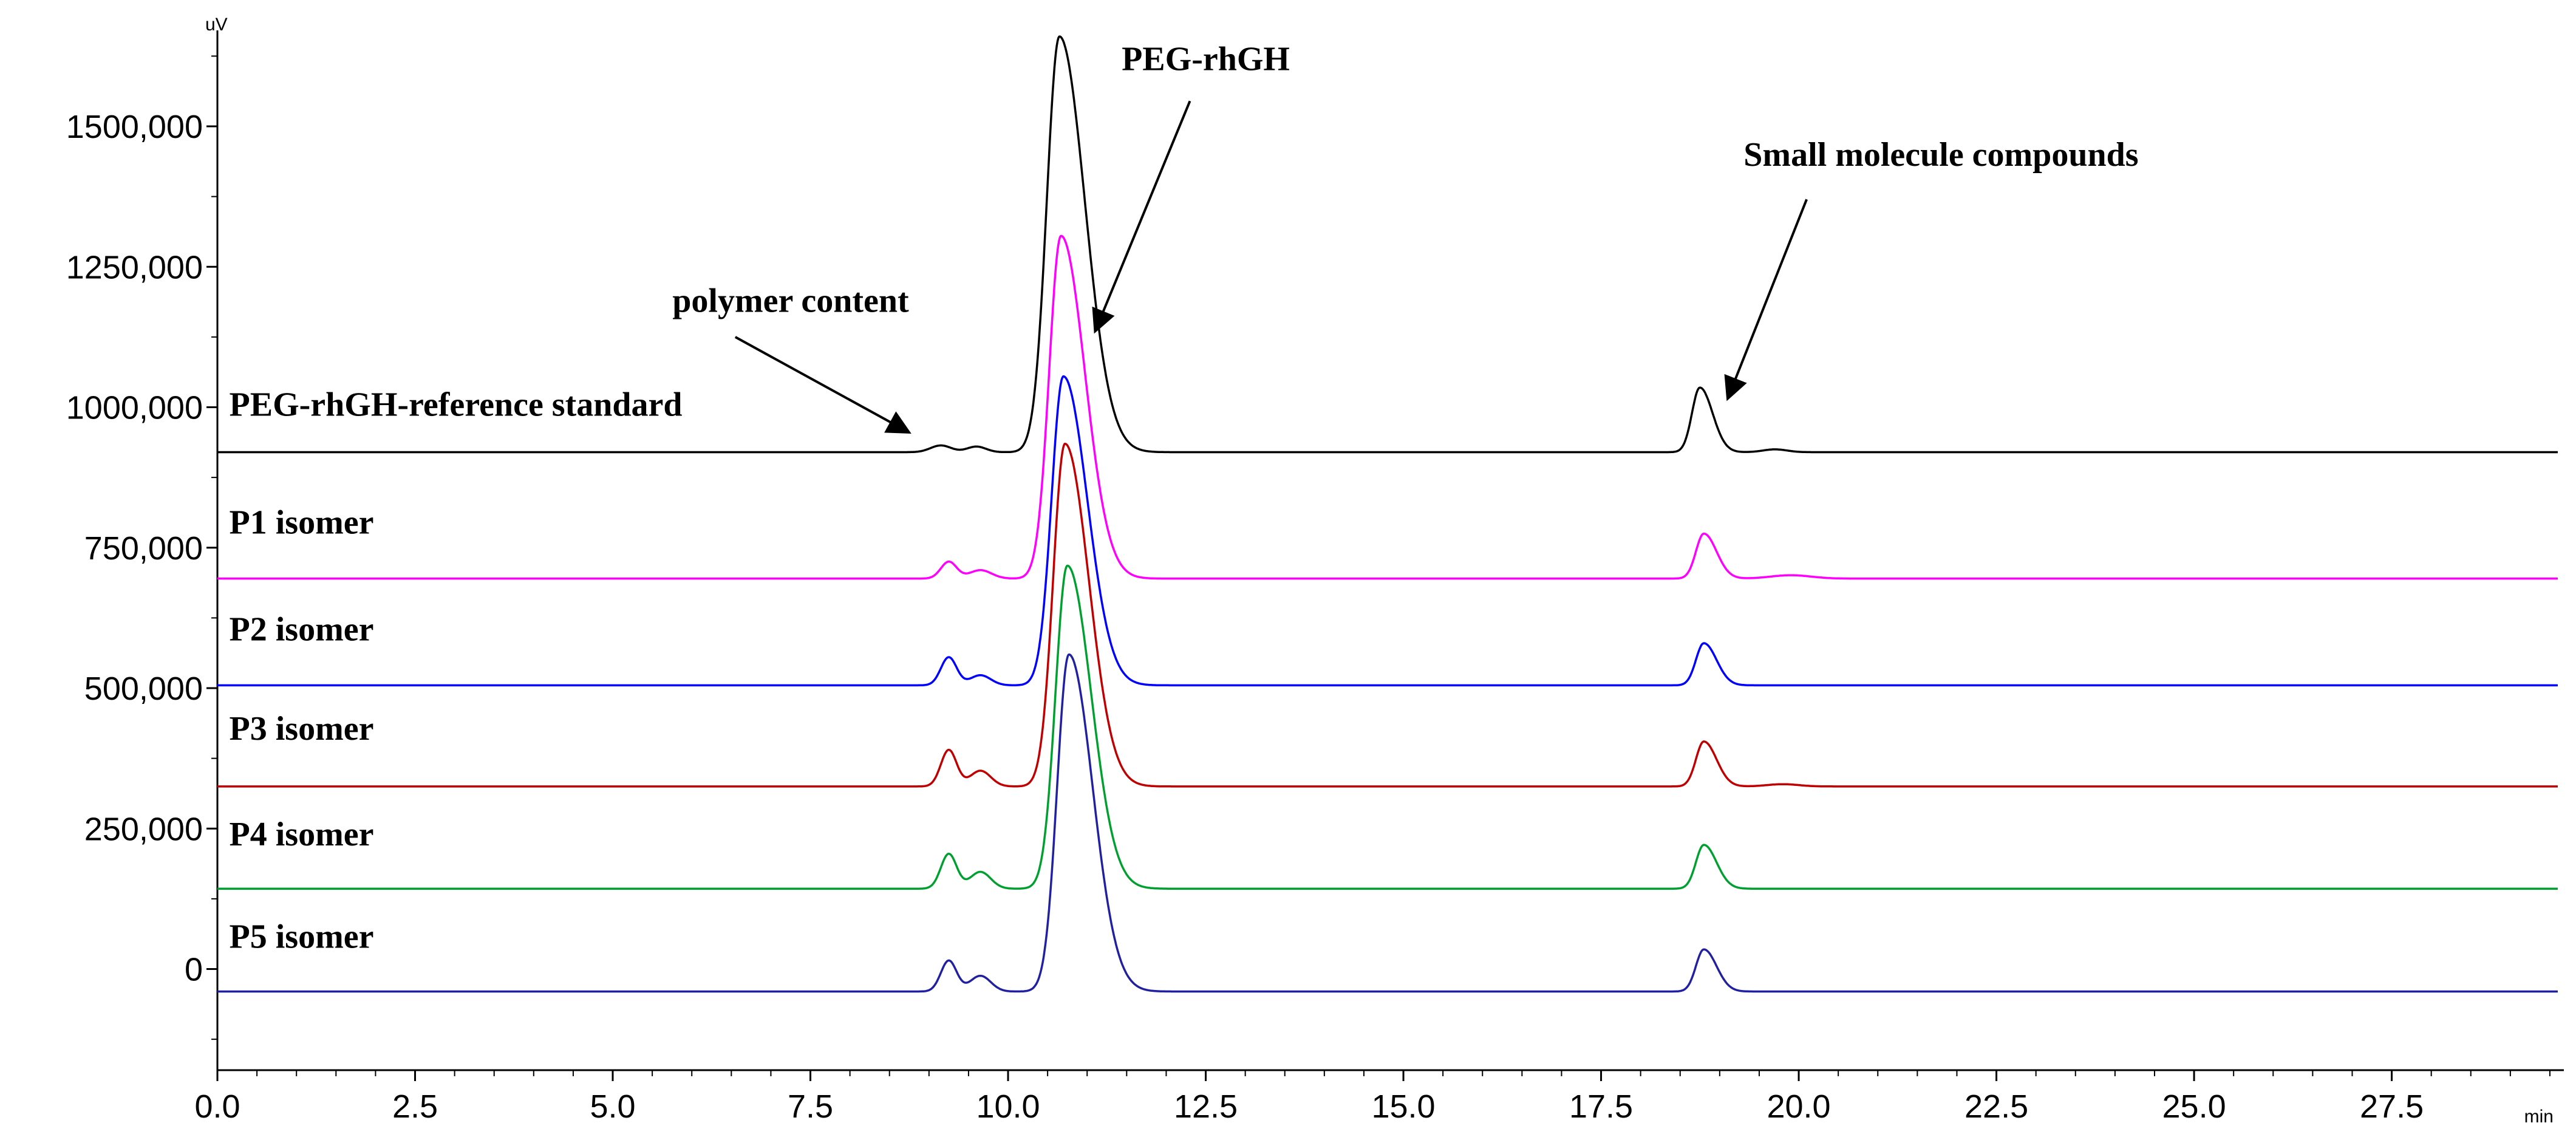  I want to click on x-tick-label: 12.5, so click(1206, 1106).